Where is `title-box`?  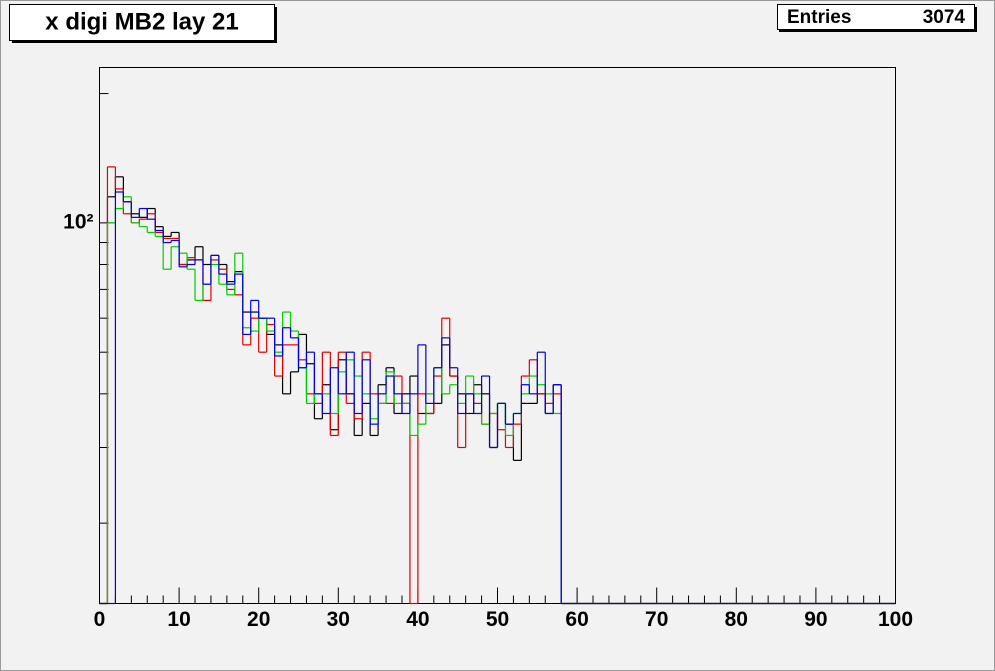
title-box is located at coordinates (142, 22).